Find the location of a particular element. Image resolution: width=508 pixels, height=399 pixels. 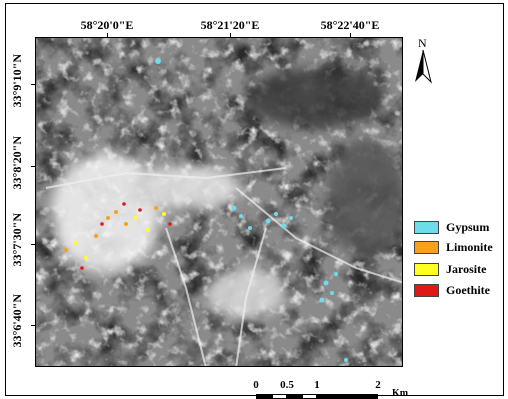

legend-item-limonite: Limonite is located at coordinates (453, 247).